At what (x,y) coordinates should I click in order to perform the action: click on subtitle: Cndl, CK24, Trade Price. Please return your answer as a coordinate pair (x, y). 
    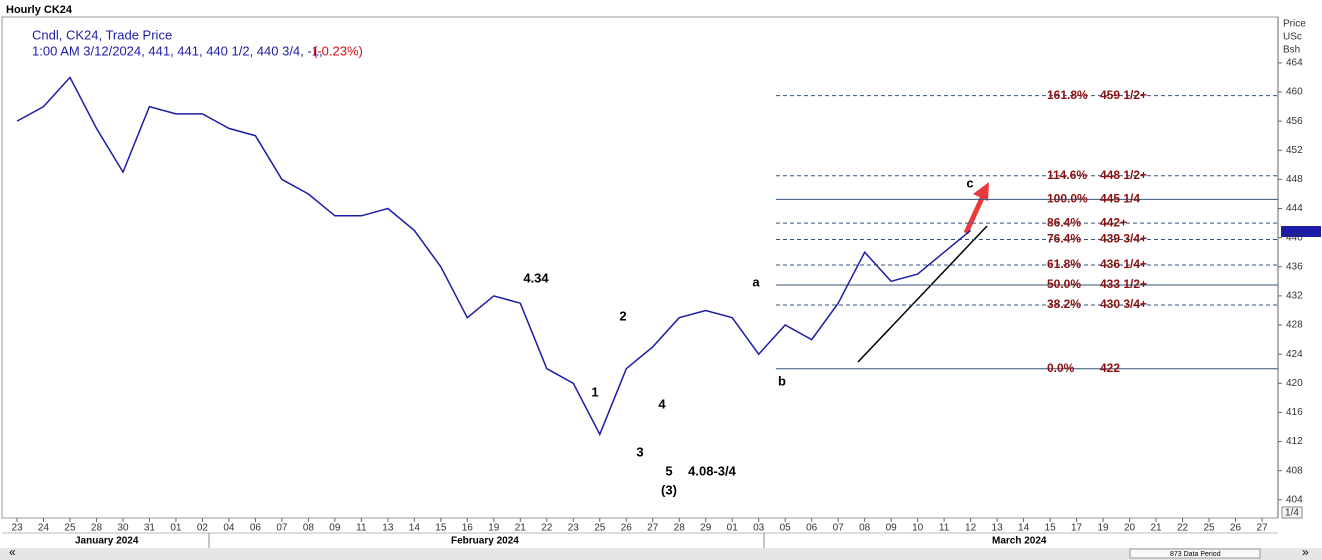
    Looking at the image, I should click on (102, 34).